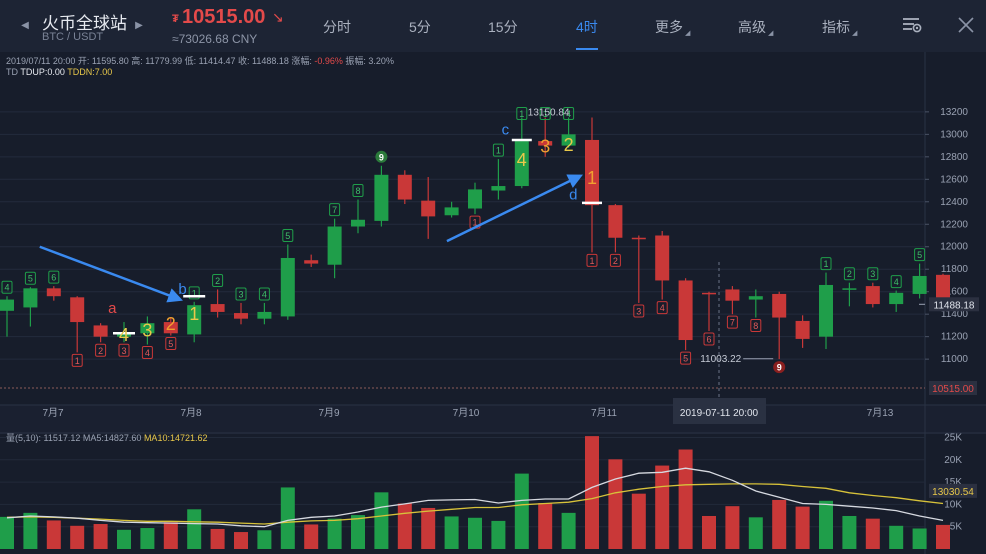 This screenshot has height=554, width=986. What do you see at coordinates (549, 112) in the screenshot?
I see `high-price-label: 13150.84` at bounding box center [549, 112].